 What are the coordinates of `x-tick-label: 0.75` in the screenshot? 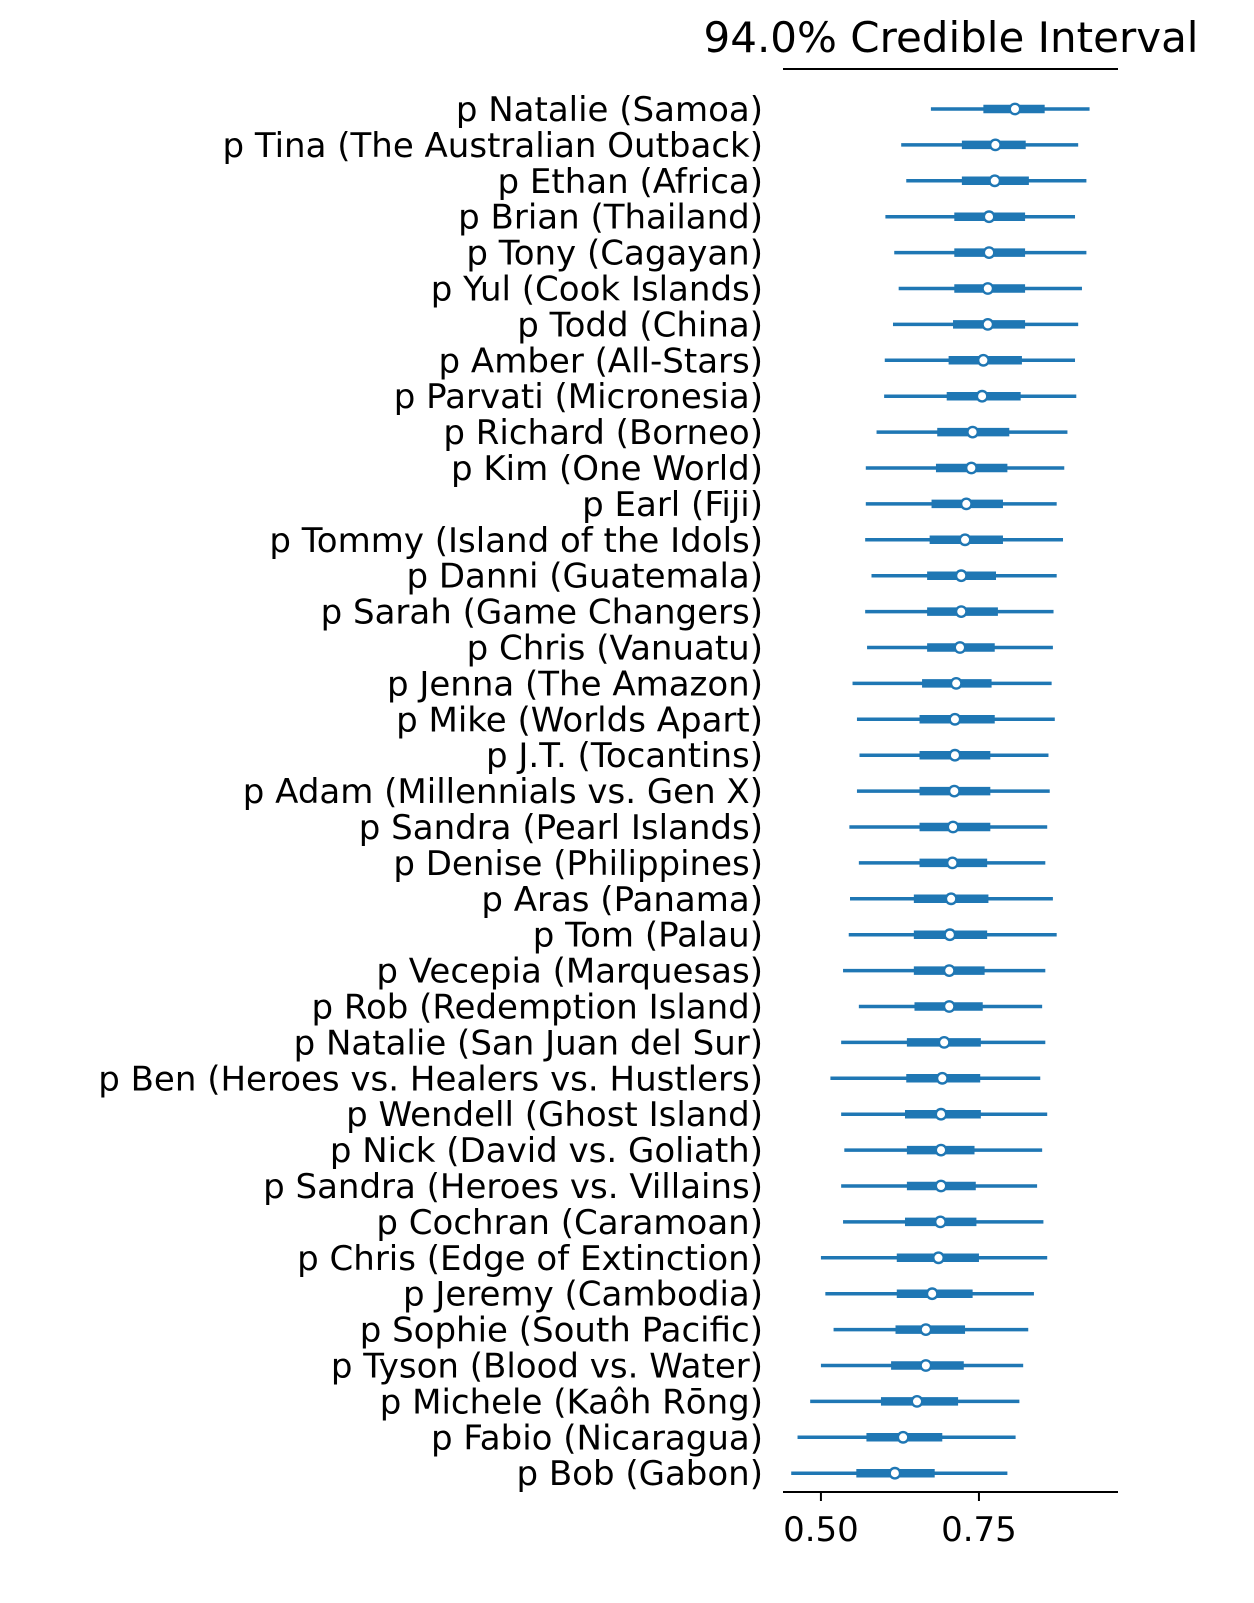 It's located at (979, 1530).